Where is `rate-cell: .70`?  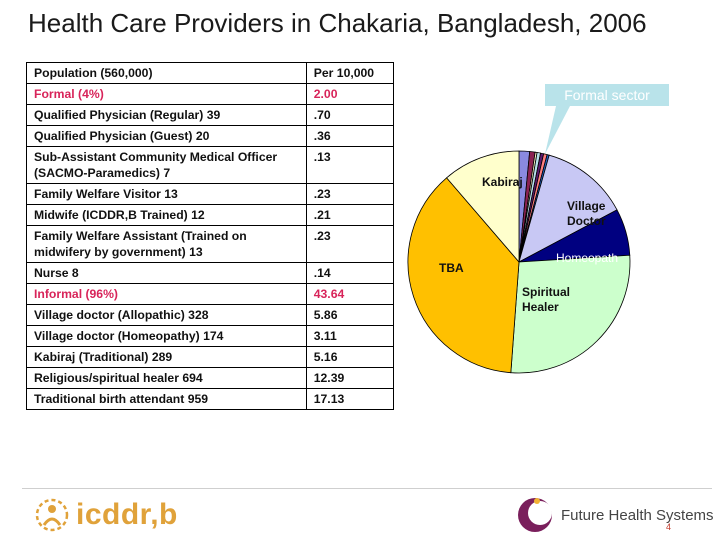 rate-cell: .70 is located at coordinates (350, 115).